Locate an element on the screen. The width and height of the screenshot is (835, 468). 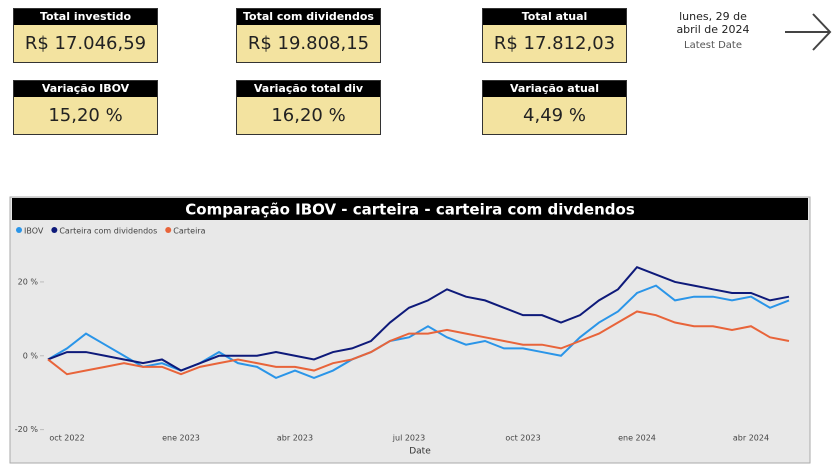
kpi-card: Total investido R$ 17.046,59 is located at coordinates (85, 35).